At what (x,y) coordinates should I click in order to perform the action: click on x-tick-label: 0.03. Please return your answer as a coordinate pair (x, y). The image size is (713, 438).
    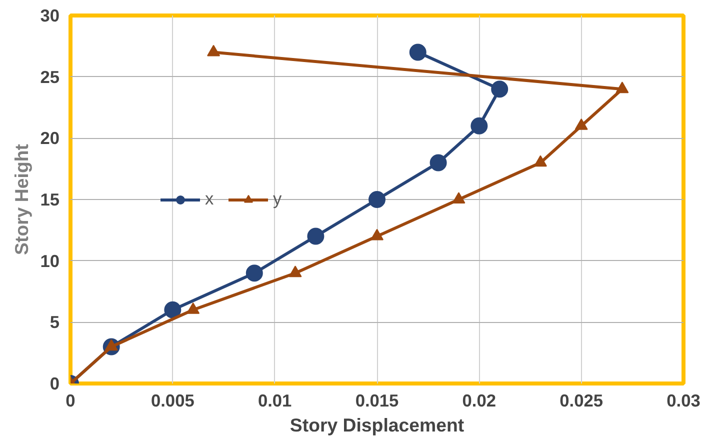
    Looking at the image, I should click on (683, 400).